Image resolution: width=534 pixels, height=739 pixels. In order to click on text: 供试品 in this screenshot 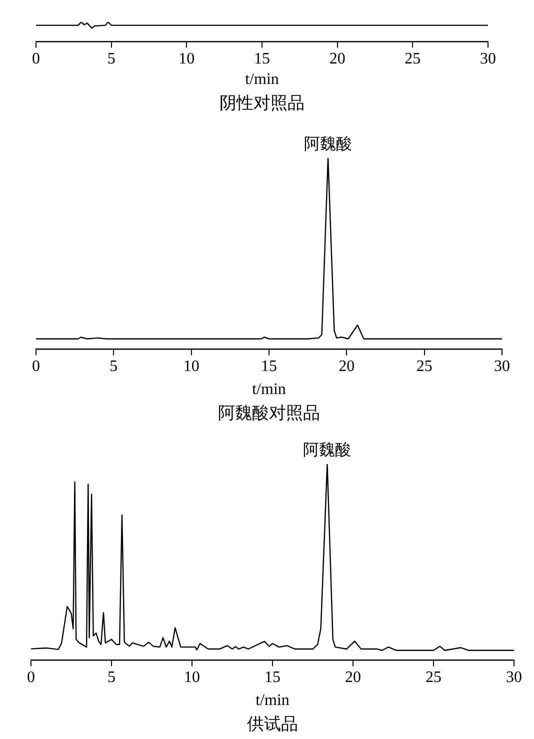, I will do `click(272, 724)`.